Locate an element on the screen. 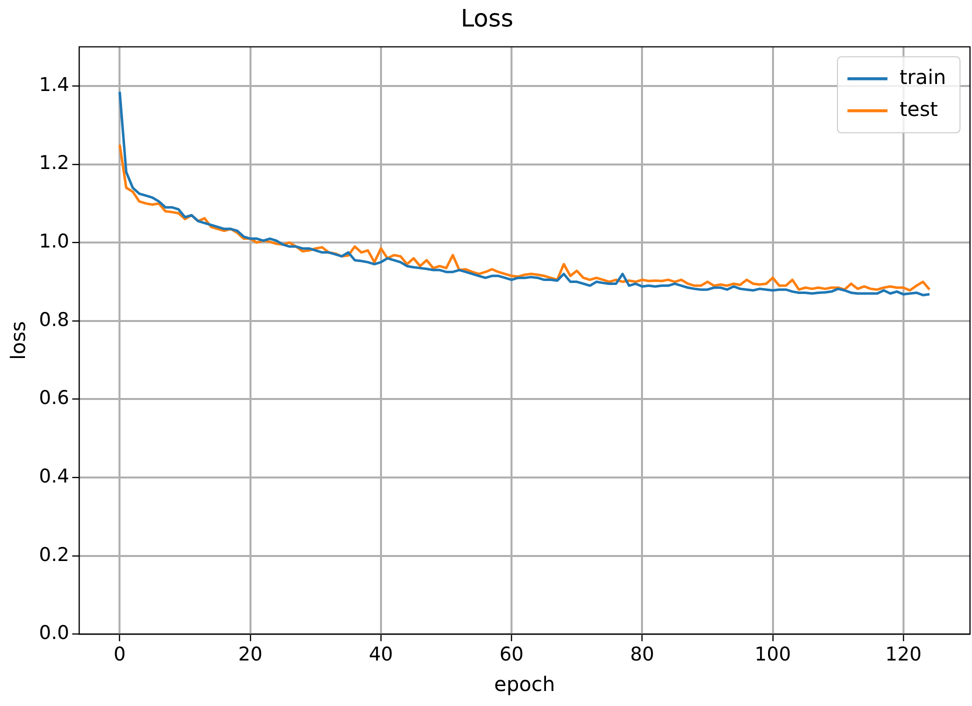 The image size is (972, 706). x-tick-label: 40 is located at coordinates (381, 655).